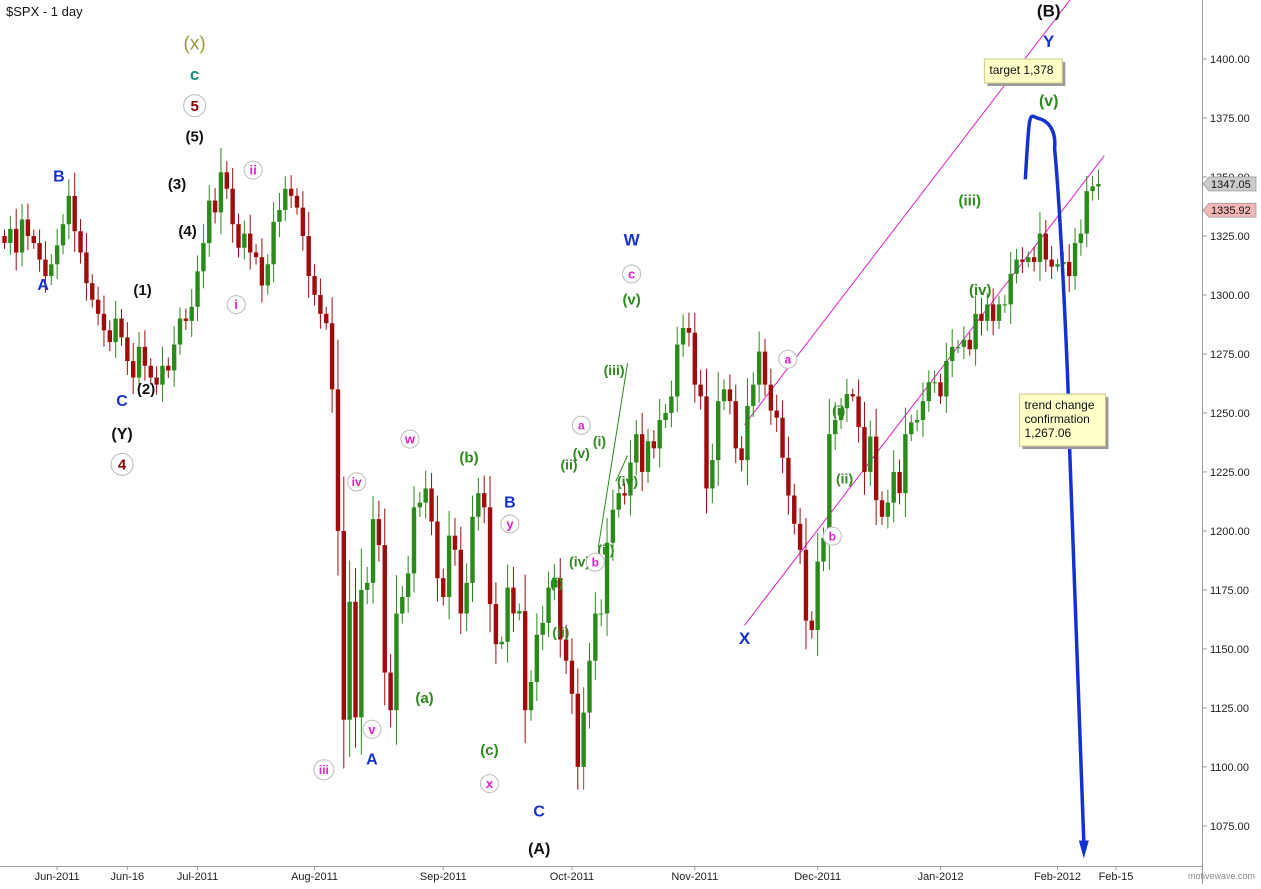 Image resolution: width=1261 pixels, height=889 pixels. I want to click on wave-label: (A), so click(539, 849).